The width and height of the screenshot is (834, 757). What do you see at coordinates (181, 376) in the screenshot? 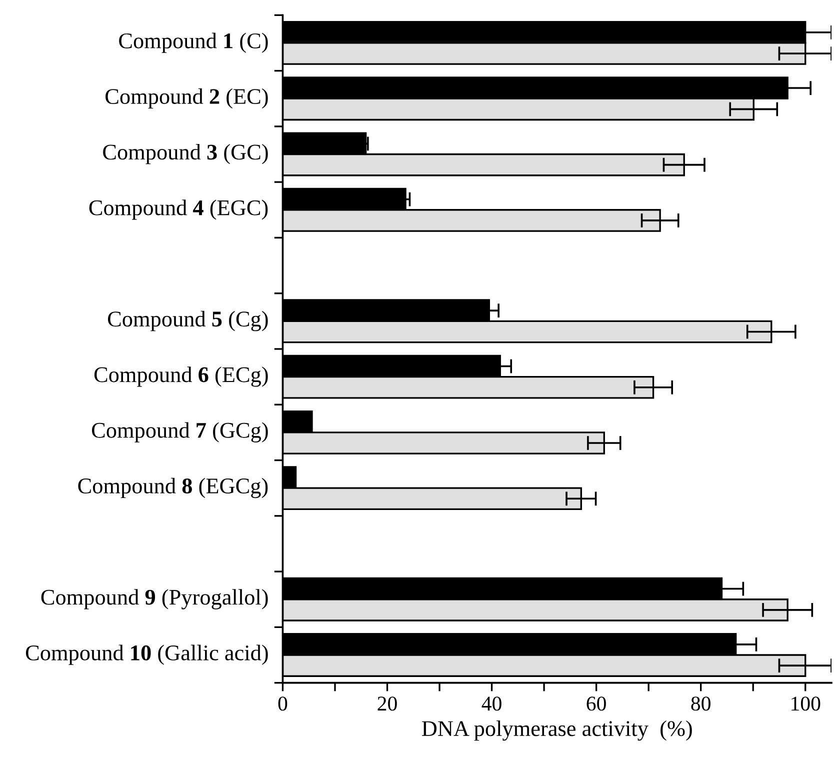
I see `y-tick-label: Compound 6 (ECg)` at bounding box center [181, 376].